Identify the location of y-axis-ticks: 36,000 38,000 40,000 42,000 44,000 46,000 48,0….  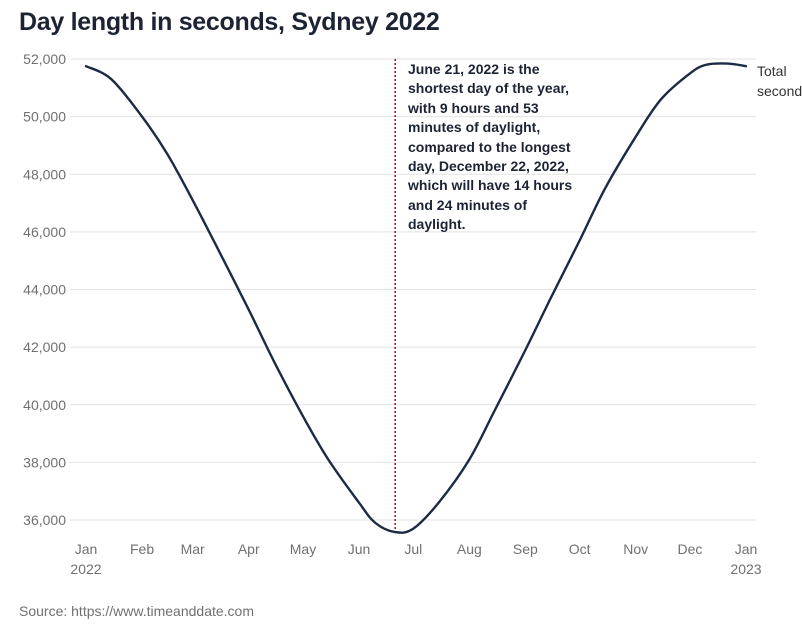
(44, 289).